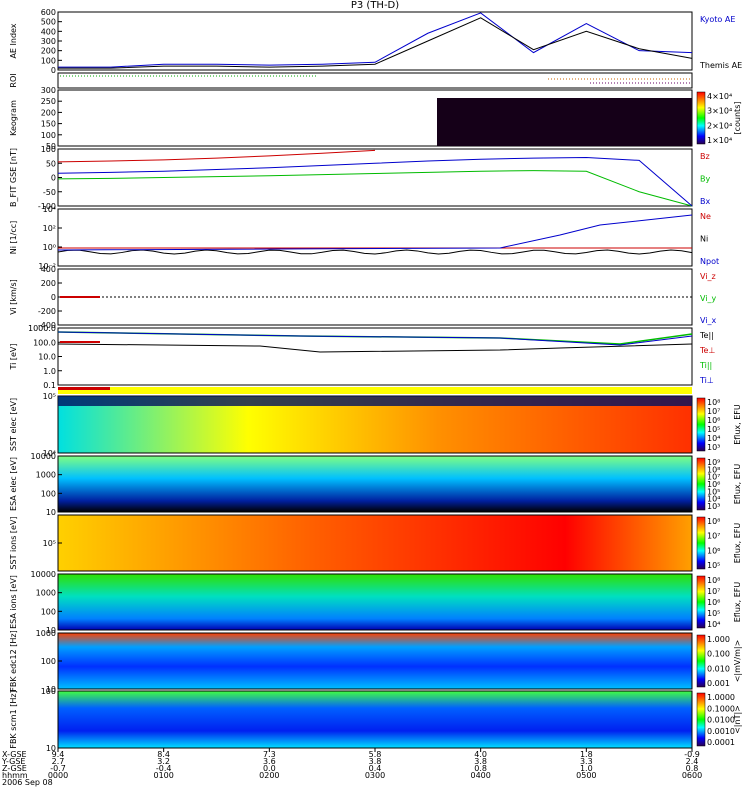 The image size is (750, 800). I want to click on ae-ylabel: AE Index, so click(13, 40).